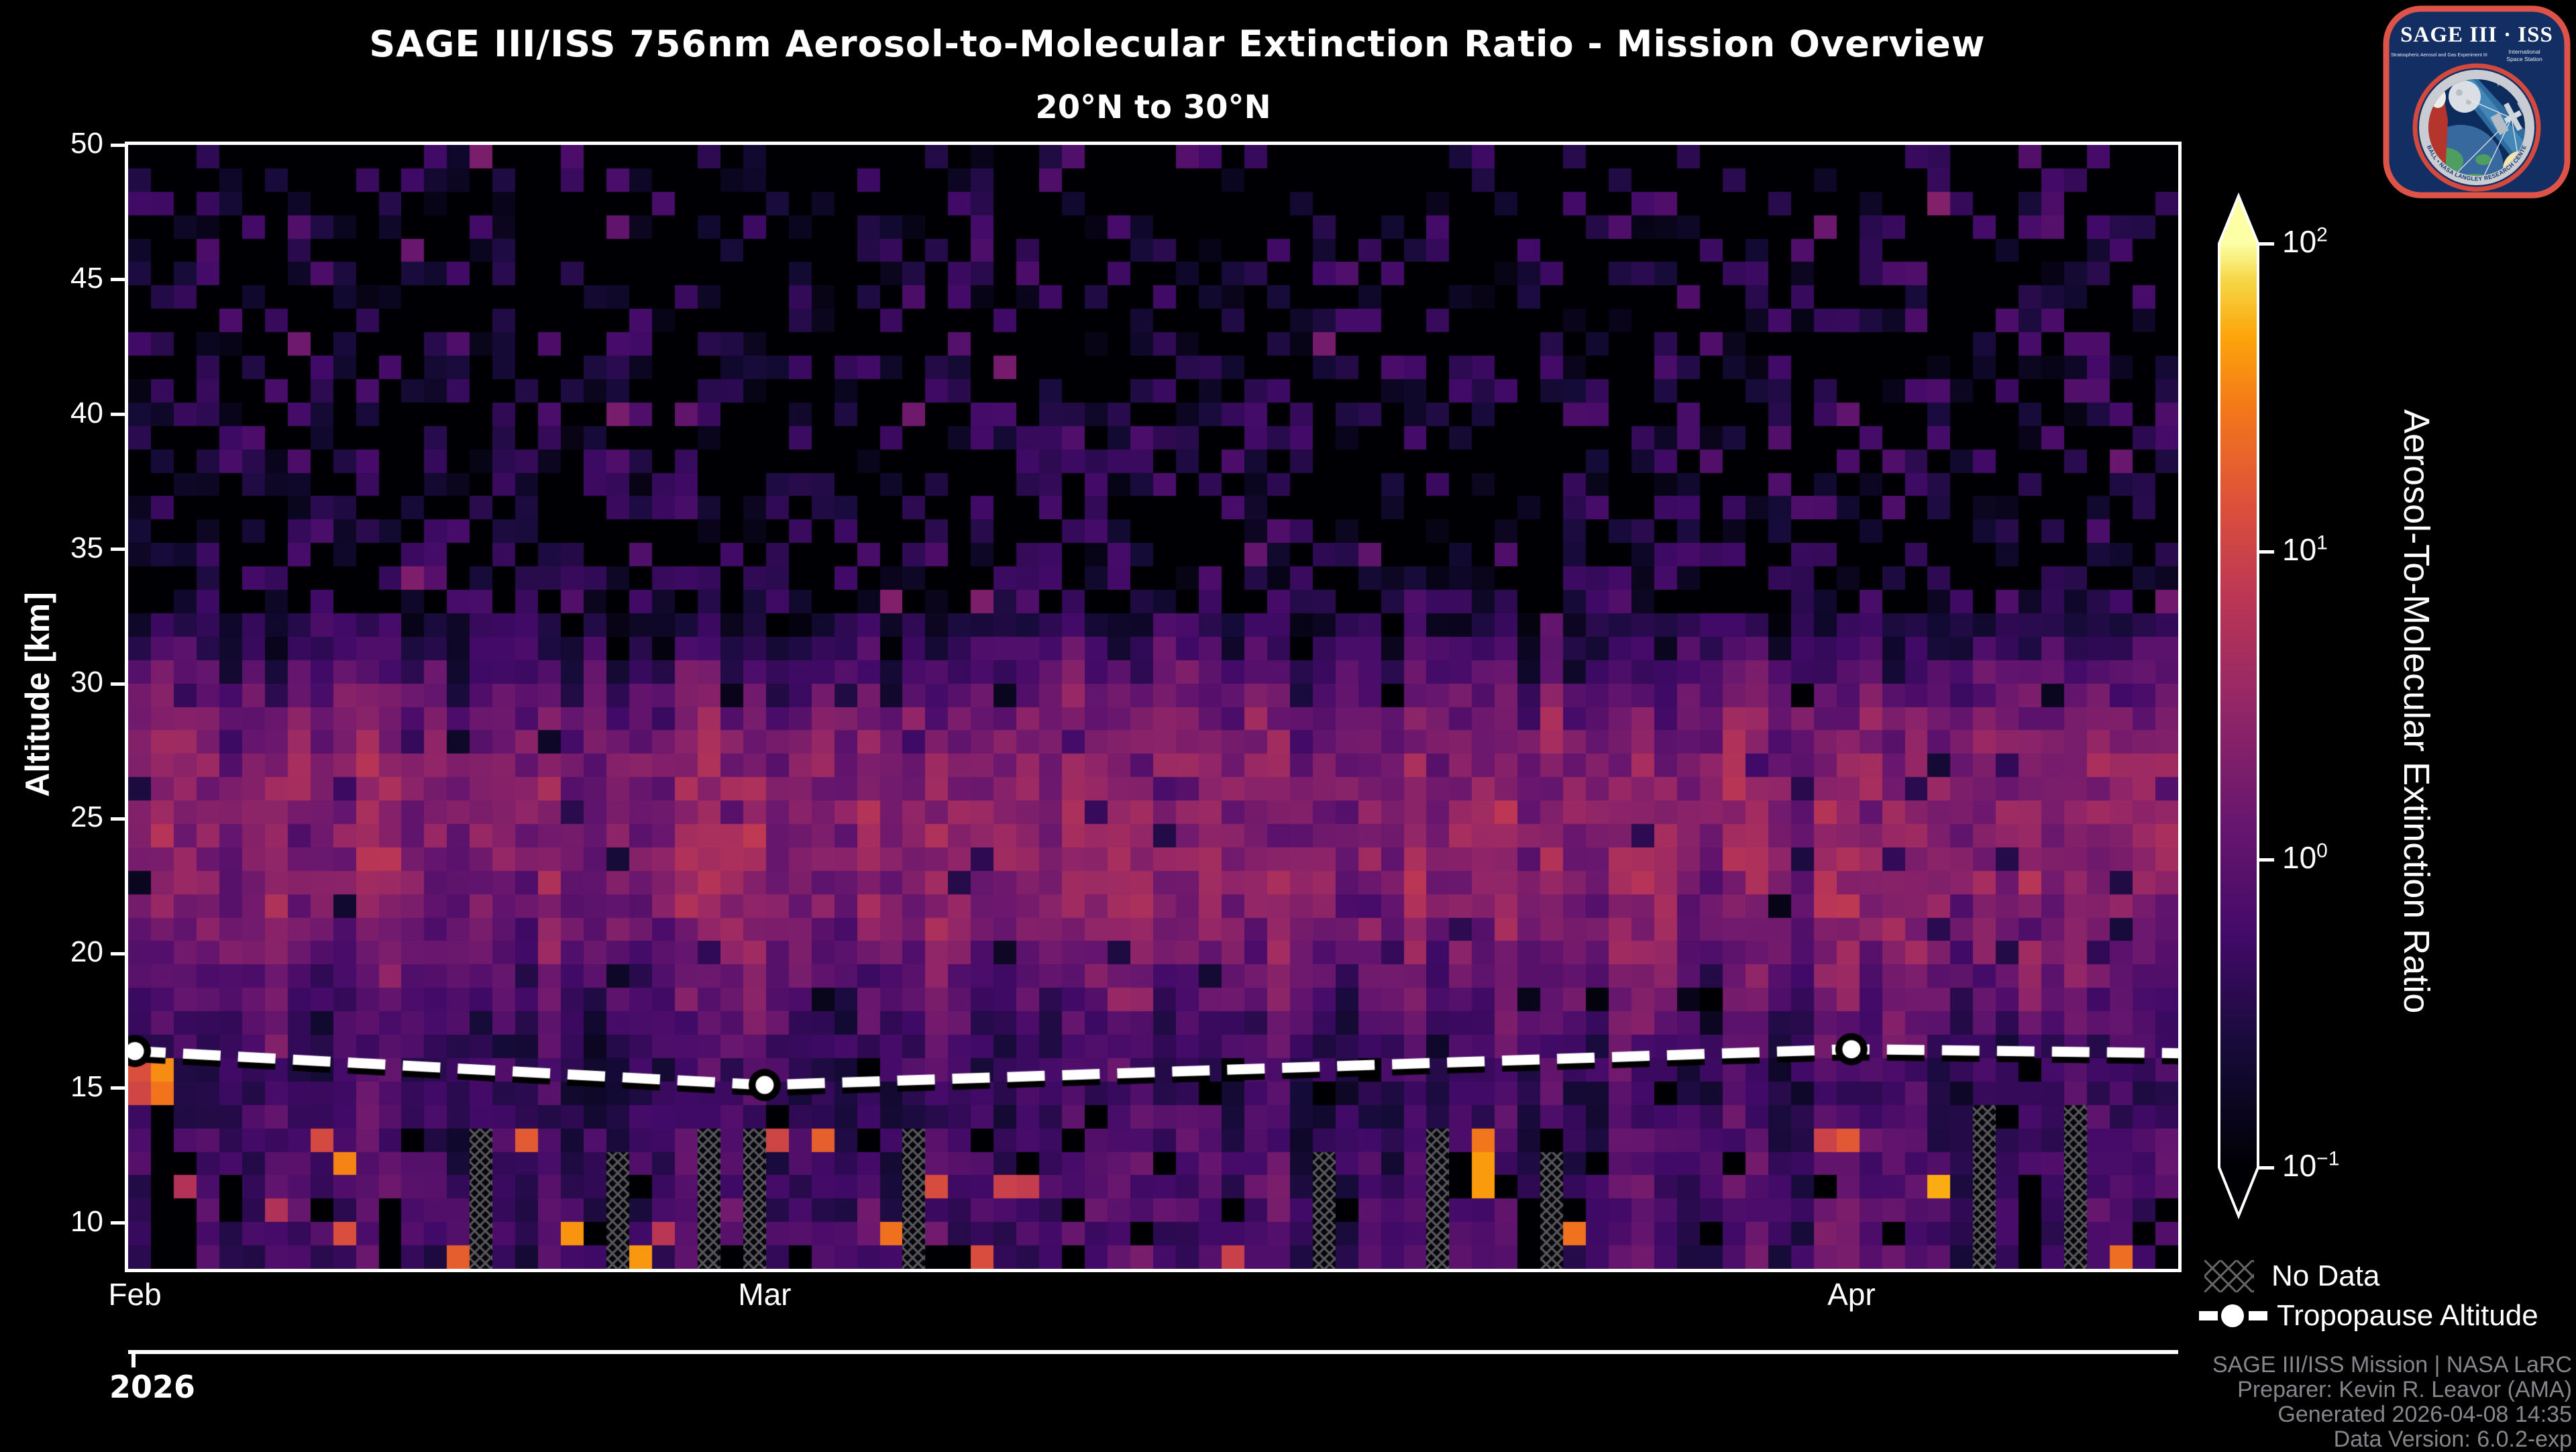  Describe the element at coordinates (2404, 1390) in the screenshot. I see `credit-line: Preparer: Kevin R. Leavor (AMA)` at that location.